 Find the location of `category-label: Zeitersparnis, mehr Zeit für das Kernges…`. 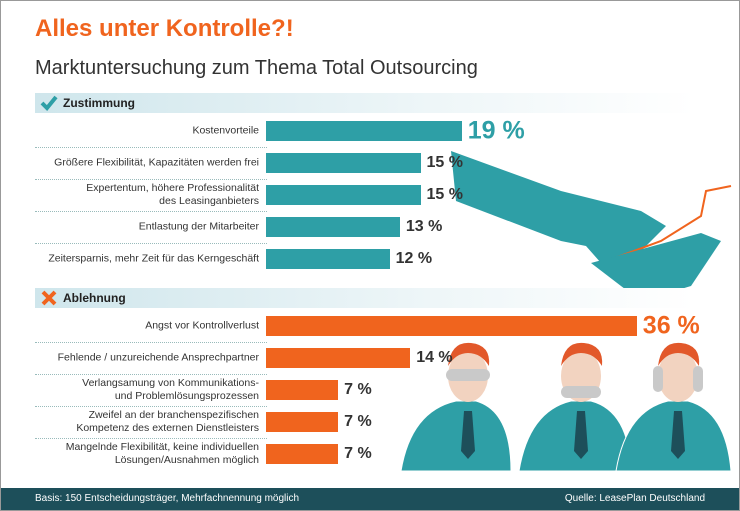

category-label: Zeitersparnis, mehr Zeit für das Kernges… is located at coordinates (153, 258).